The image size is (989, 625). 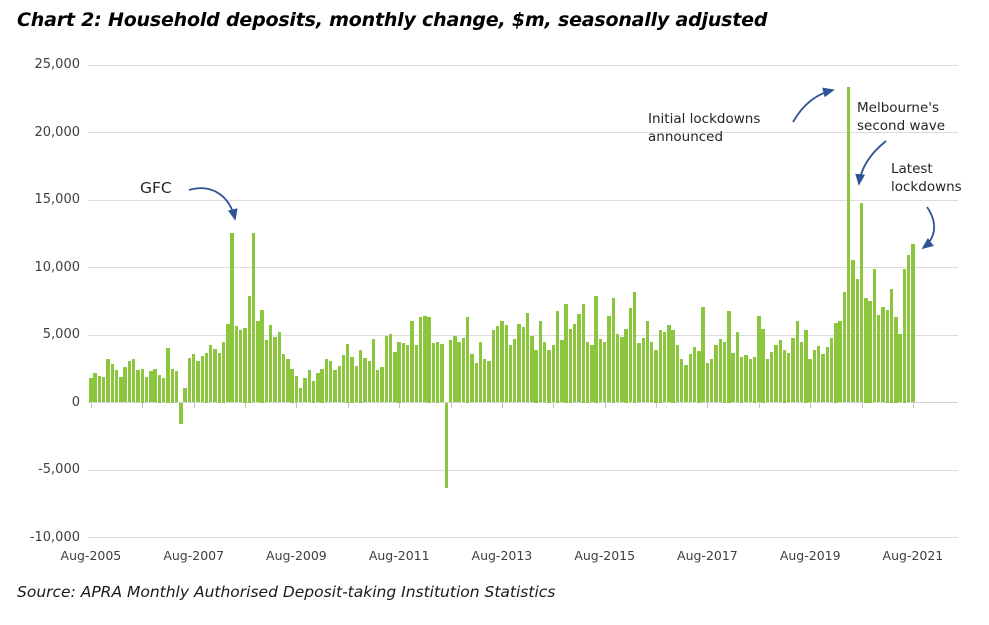 What do you see at coordinates (523, 402) in the screenshot?
I see `zero-gridline` at bounding box center [523, 402].